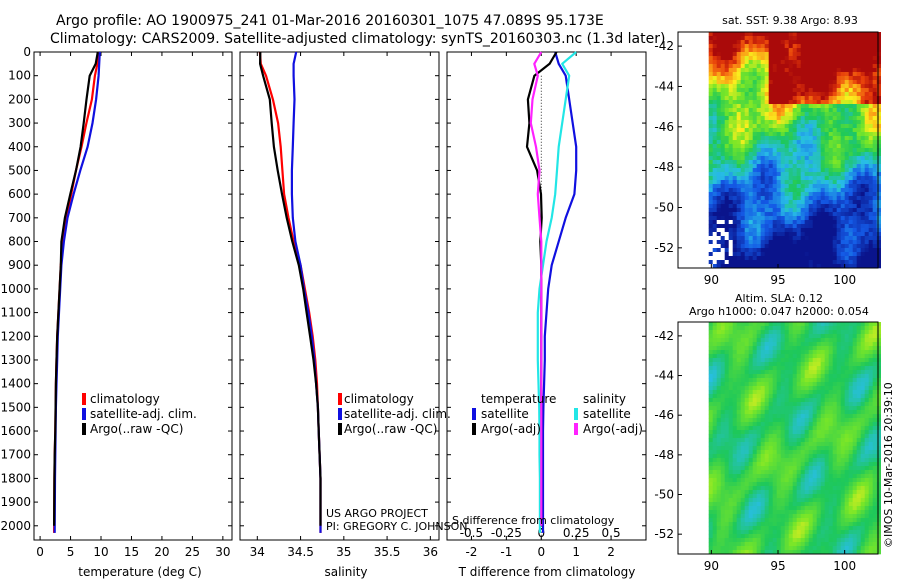 Image resolution: width=900 pixels, height=580 pixels. Describe the element at coordinates (474, 414) in the screenshot. I see `legend-swatch-temperature-satellite` at that location.